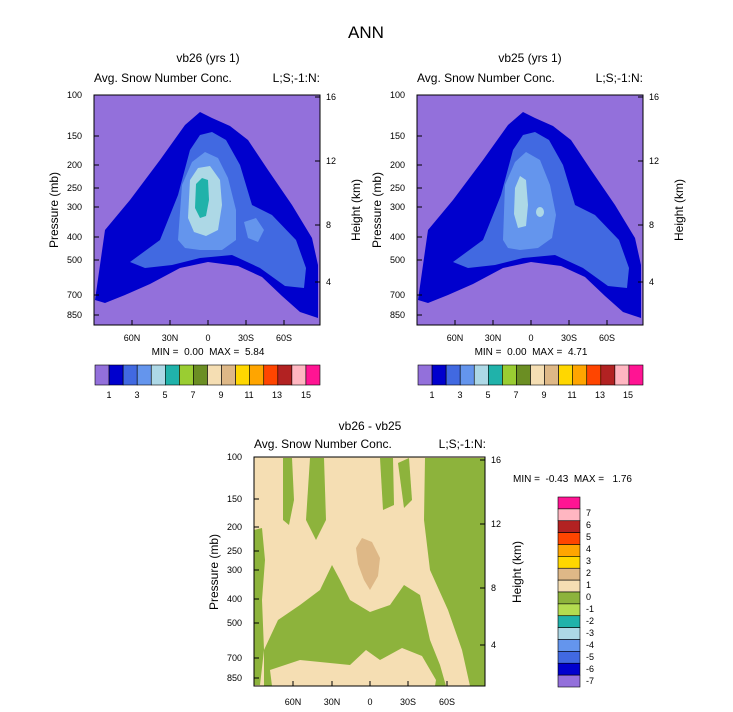 The width and height of the screenshot is (733, 712). I want to click on panel-title: vb25 (yrs 1), so click(529, 58).